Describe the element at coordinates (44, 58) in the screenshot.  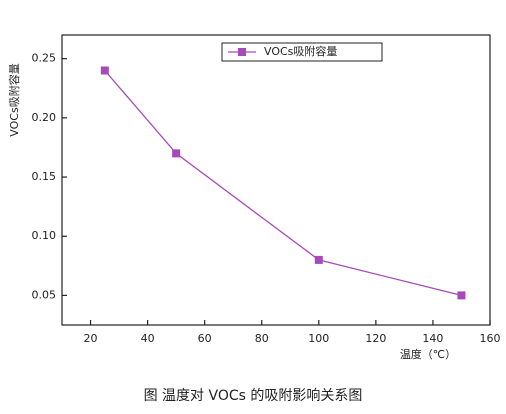
I see `y-tick-label: 0.25` at that location.